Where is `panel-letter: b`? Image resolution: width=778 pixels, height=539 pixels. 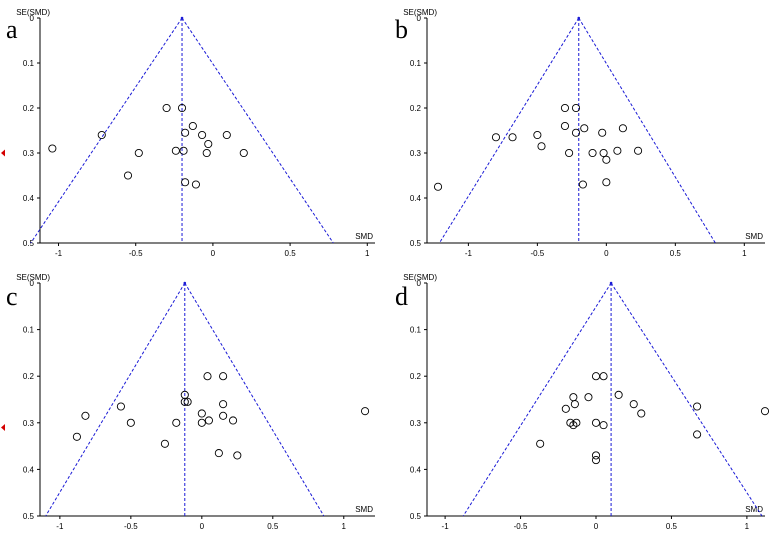
panel-letter: b is located at coordinates (401, 29).